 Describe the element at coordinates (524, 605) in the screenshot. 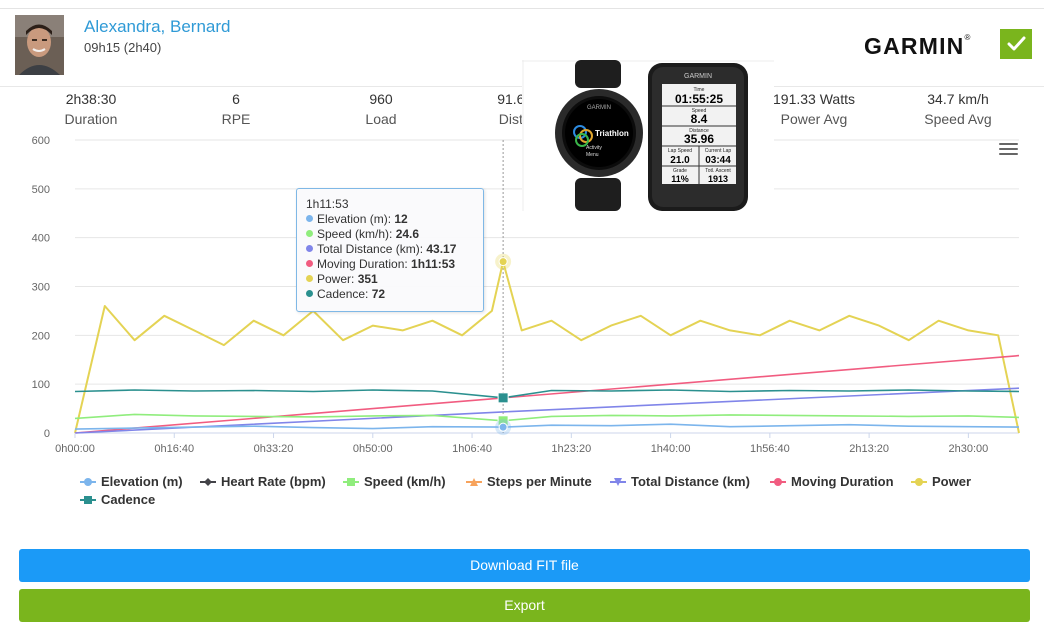

I see `export-button: Export` at that location.